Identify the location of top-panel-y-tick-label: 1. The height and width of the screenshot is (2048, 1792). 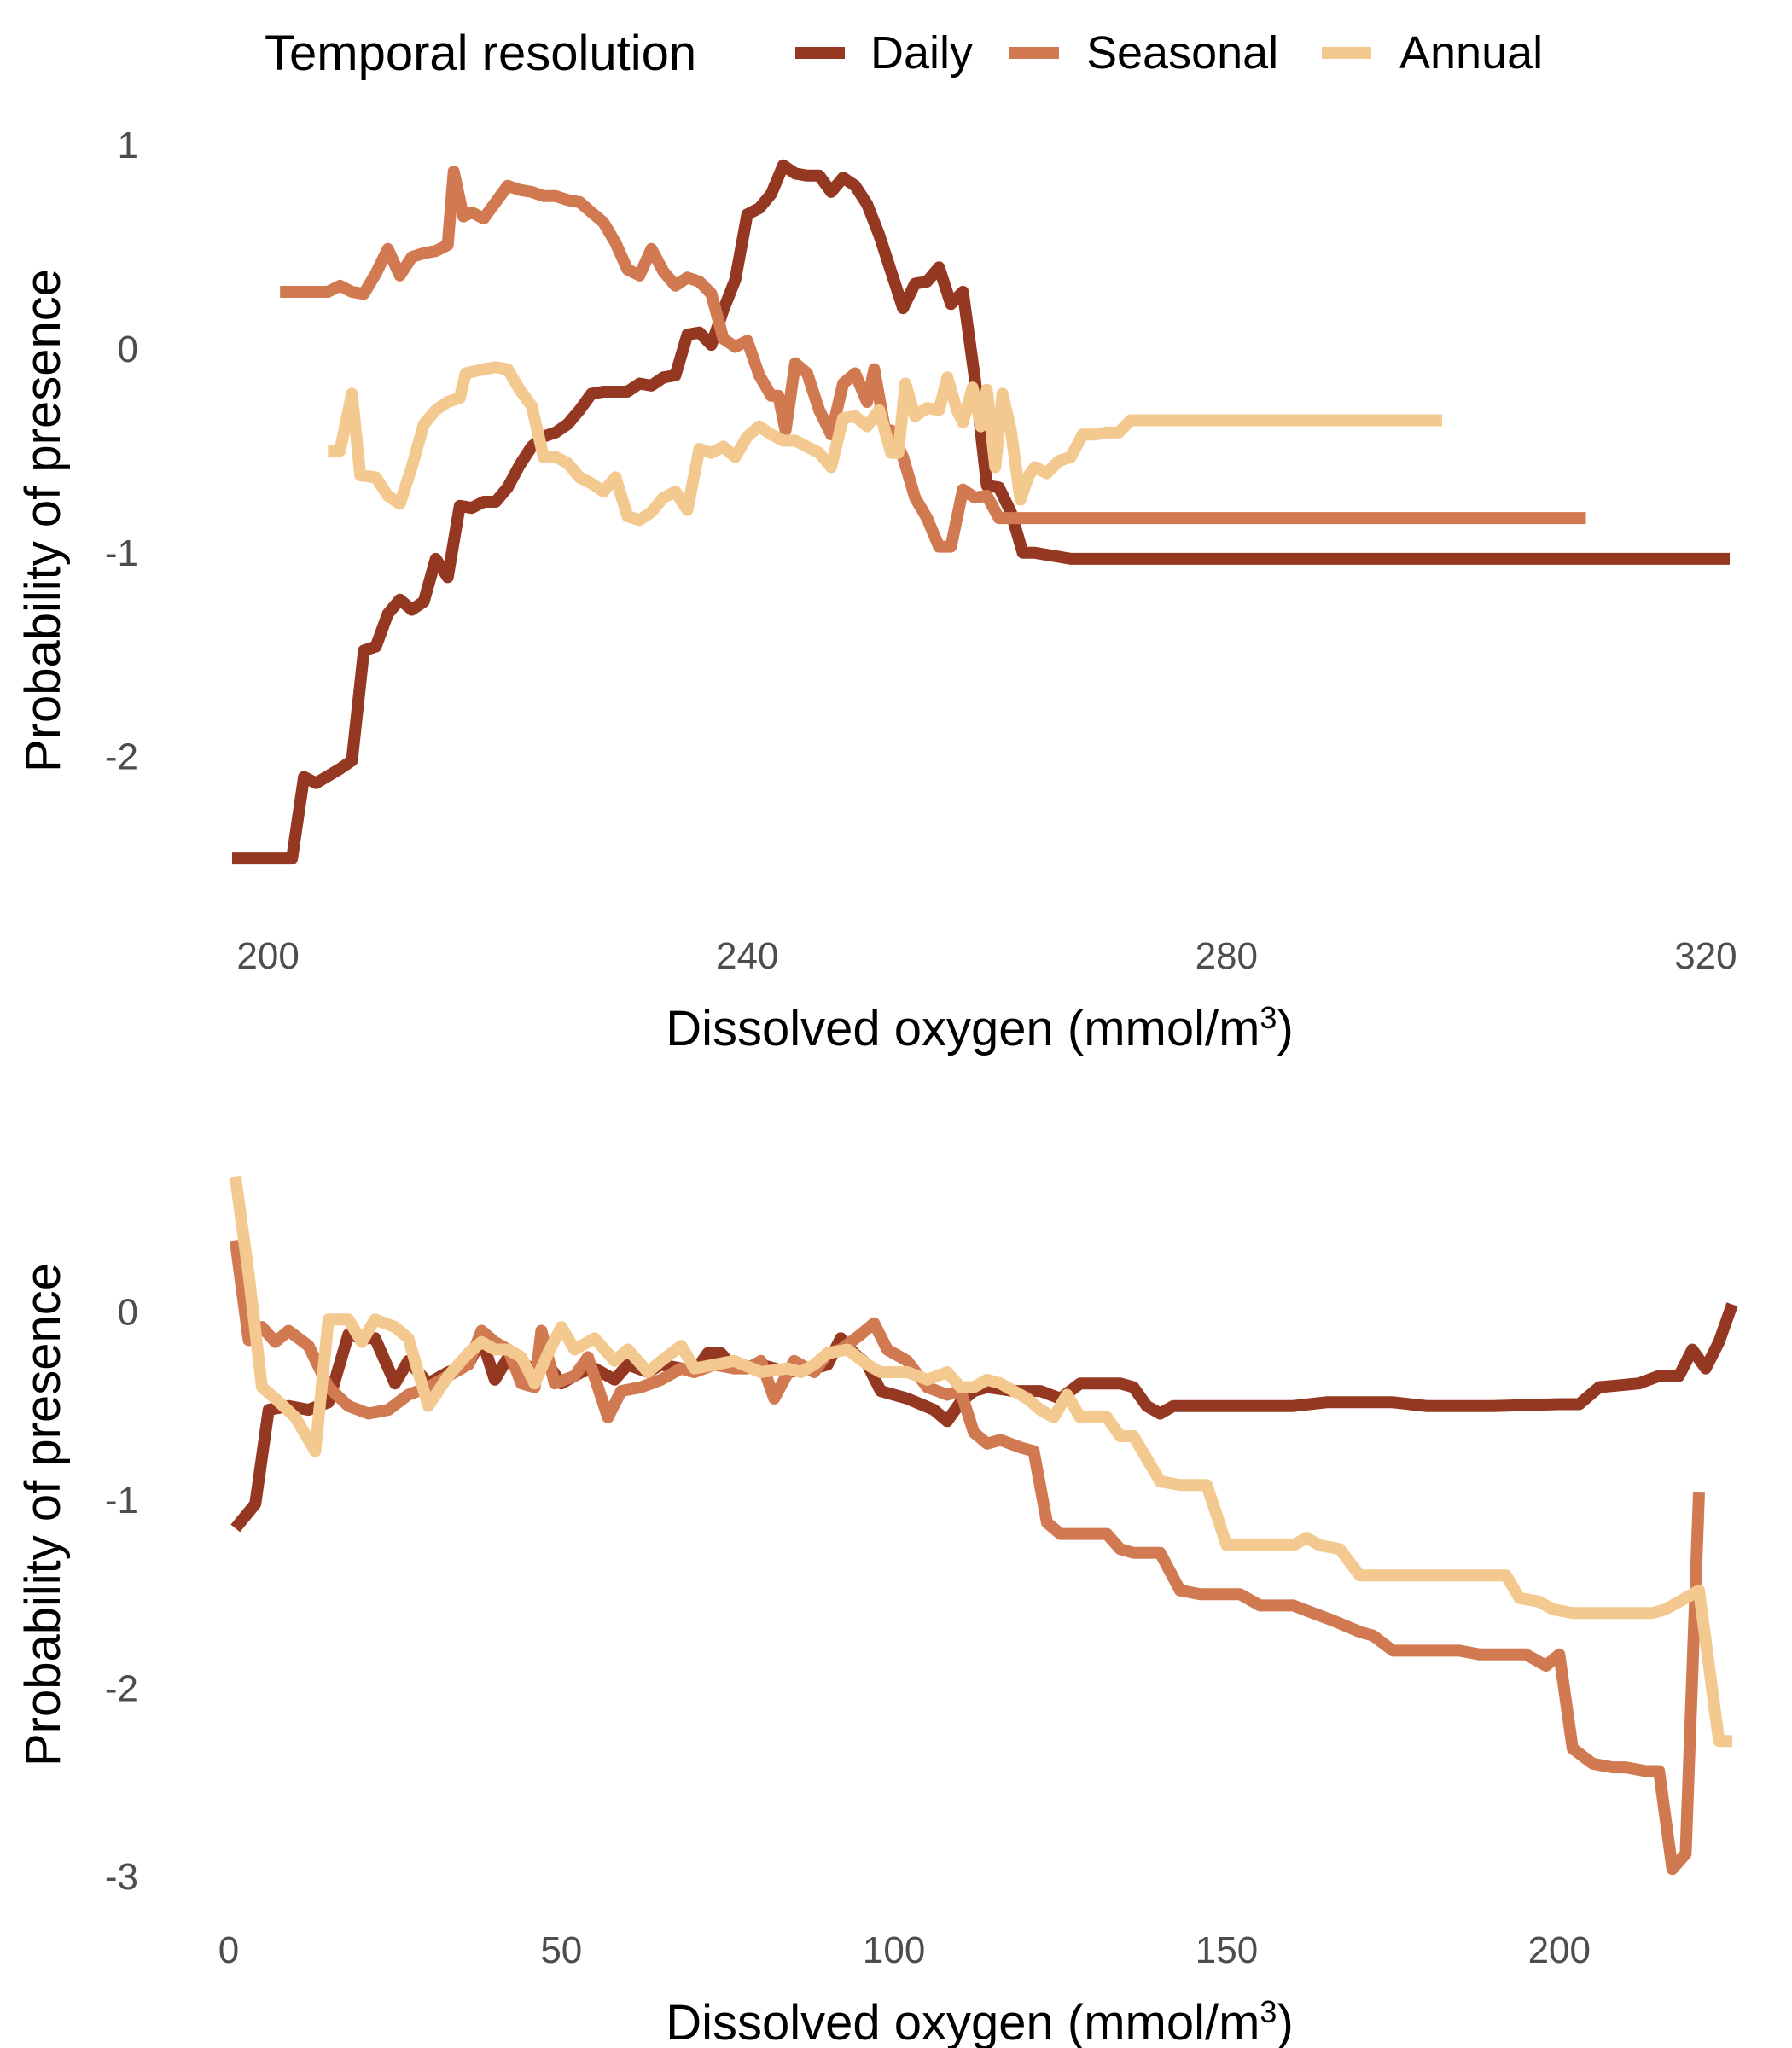
(128, 145).